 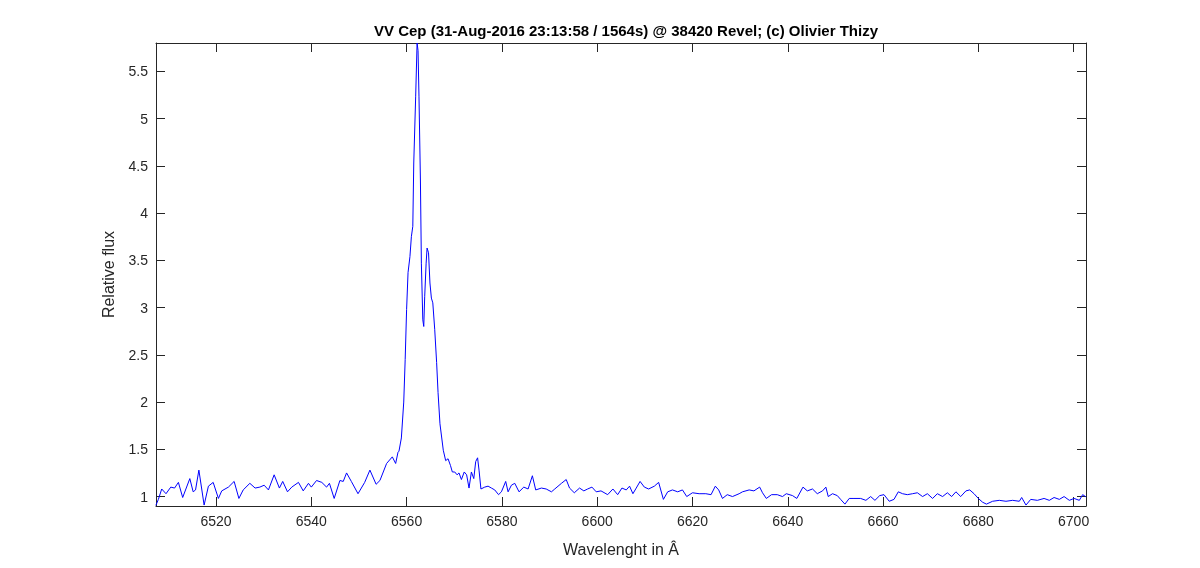 What do you see at coordinates (138, 71) in the screenshot?
I see `y-tick-label: 5.5` at bounding box center [138, 71].